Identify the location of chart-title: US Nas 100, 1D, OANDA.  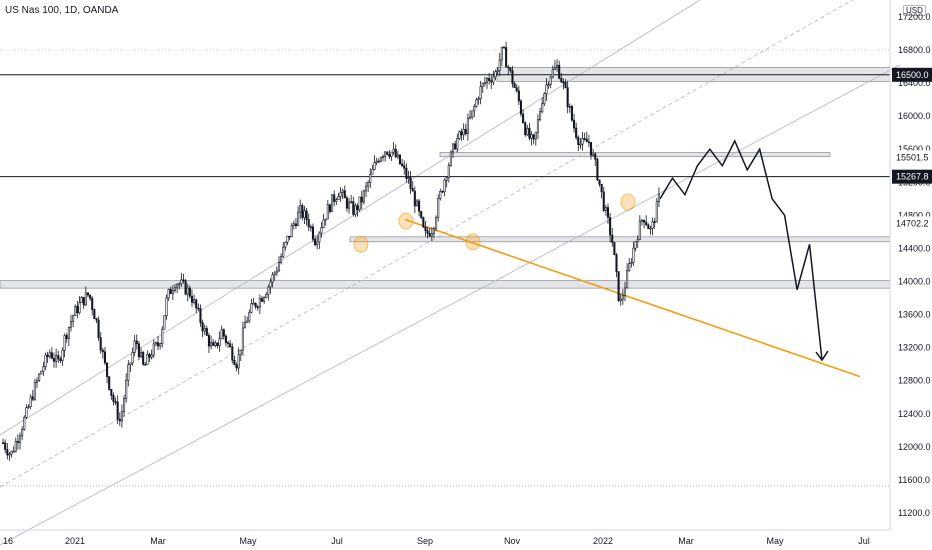
(62, 10).